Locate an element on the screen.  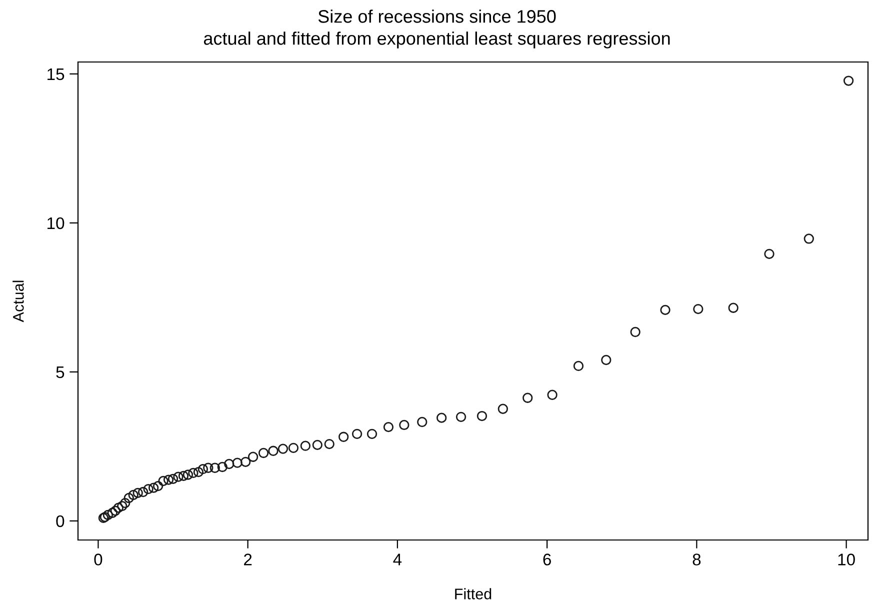
y-axis-title: Actual is located at coordinates (18, 301).